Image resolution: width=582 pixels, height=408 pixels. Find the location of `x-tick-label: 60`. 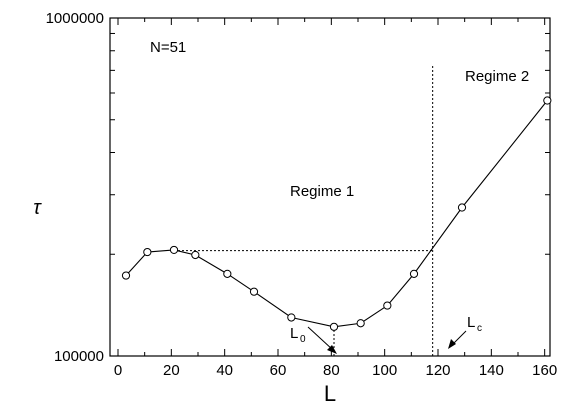

x-tick-label: 60 is located at coordinates (278, 370).